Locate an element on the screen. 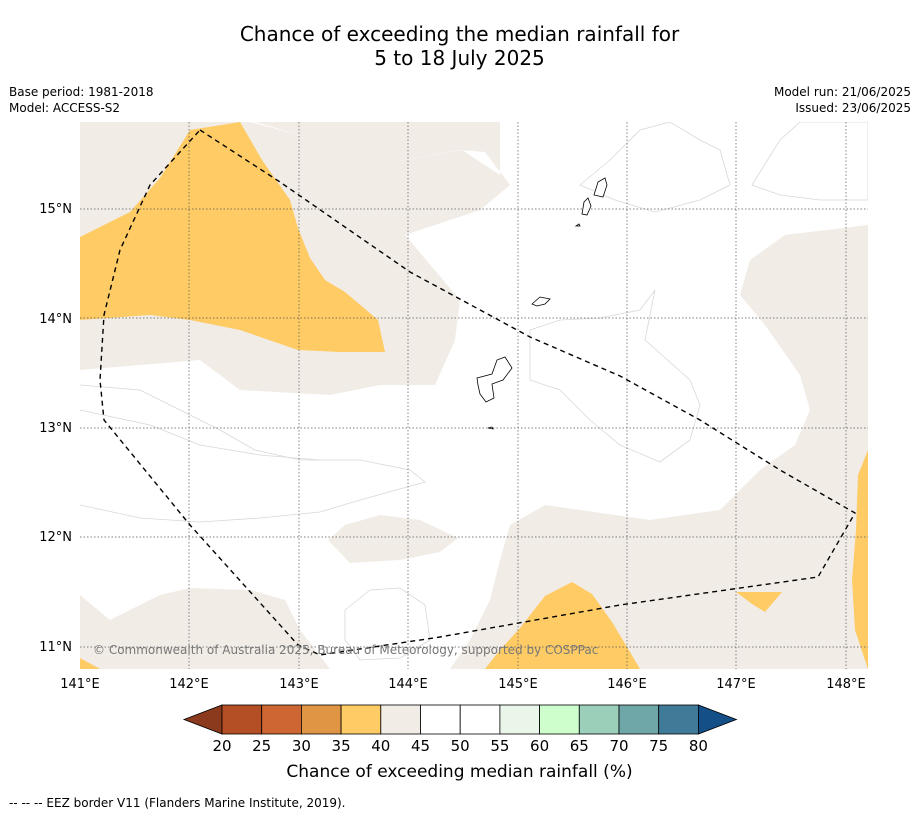 This screenshot has width=919, height=816. cbar-tick-50: 50 is located at coordinates (460, 746).